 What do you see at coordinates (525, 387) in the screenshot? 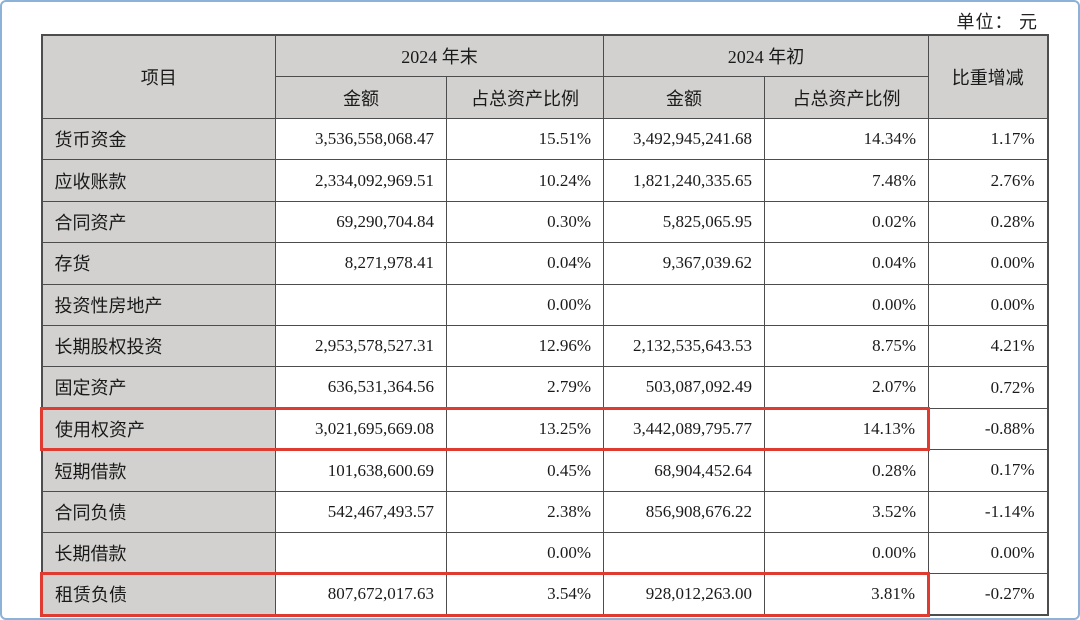
I see `cell-end-ratio: 2.79%` at bounding box center [525, 387].